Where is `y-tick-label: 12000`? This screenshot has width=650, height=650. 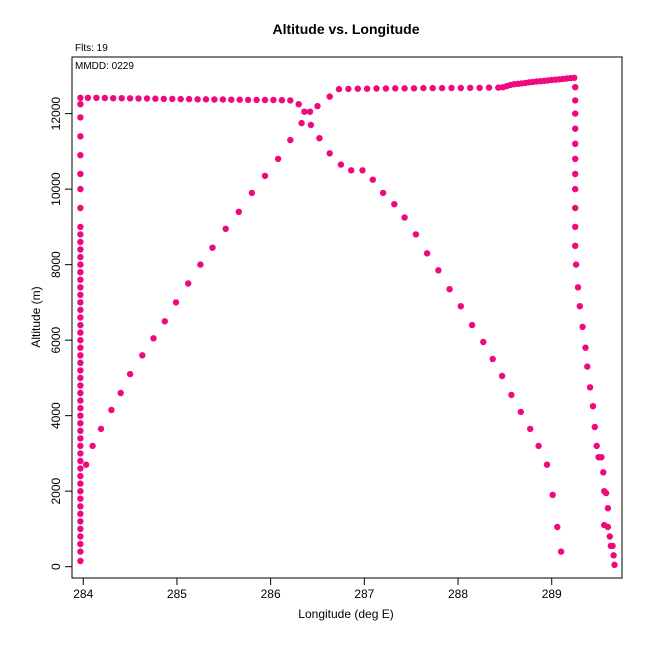 y-tick-label: 12000 is located at coordinates (56, 114).